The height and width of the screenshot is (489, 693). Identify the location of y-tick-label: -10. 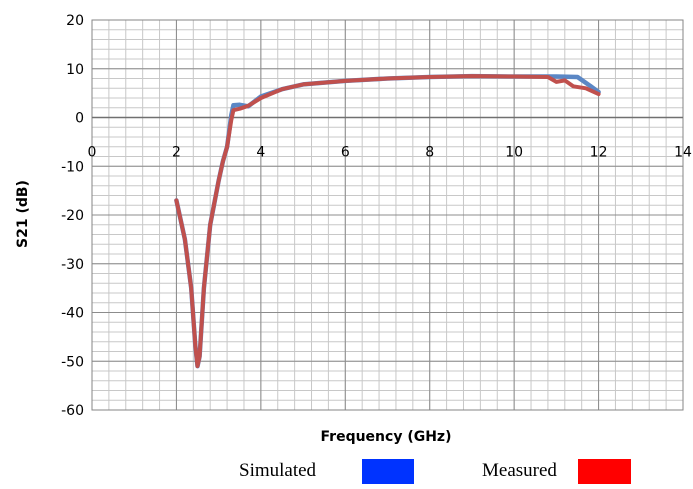
(72, 167).